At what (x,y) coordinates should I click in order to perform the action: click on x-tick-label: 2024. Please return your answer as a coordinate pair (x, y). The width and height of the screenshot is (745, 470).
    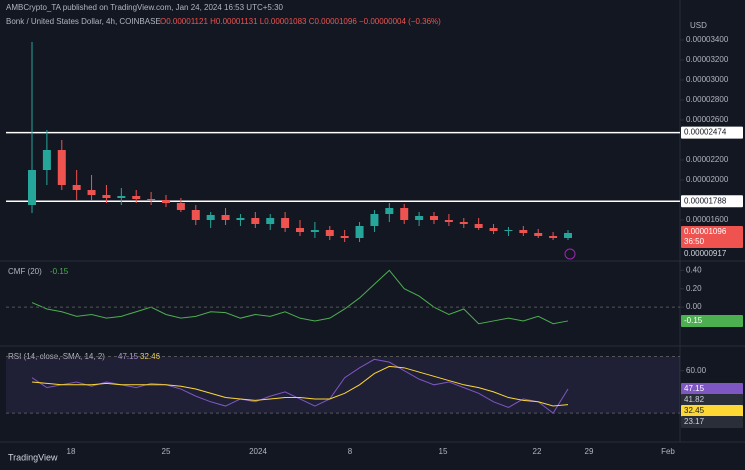
    Looking at the image, I should click on (258, 451).